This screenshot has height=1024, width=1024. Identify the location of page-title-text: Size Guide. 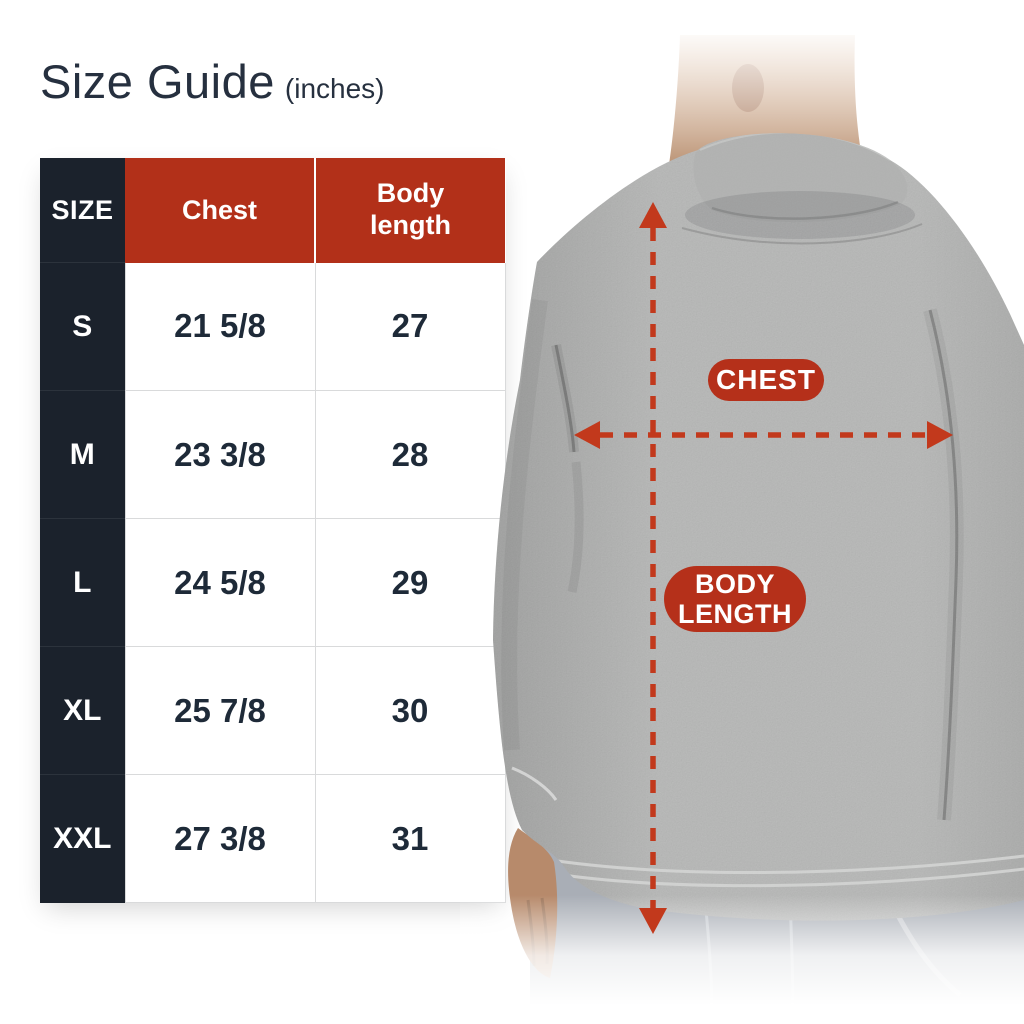
(157, 81).